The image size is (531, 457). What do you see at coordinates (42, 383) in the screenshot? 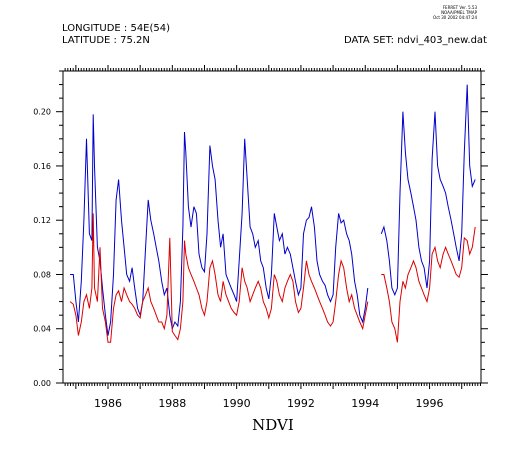
I see `y-tick-label: 0.00` at bounding box center [42, 383].